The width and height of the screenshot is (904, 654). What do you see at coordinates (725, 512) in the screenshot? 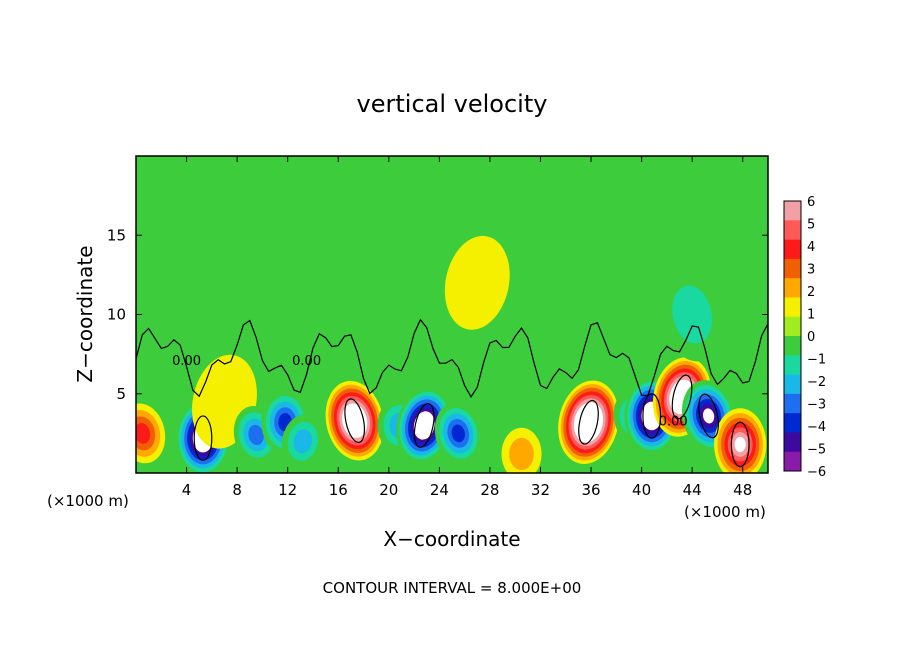
I see `x-unit-right: (×1000 m)` at bounding box center [725, 512].